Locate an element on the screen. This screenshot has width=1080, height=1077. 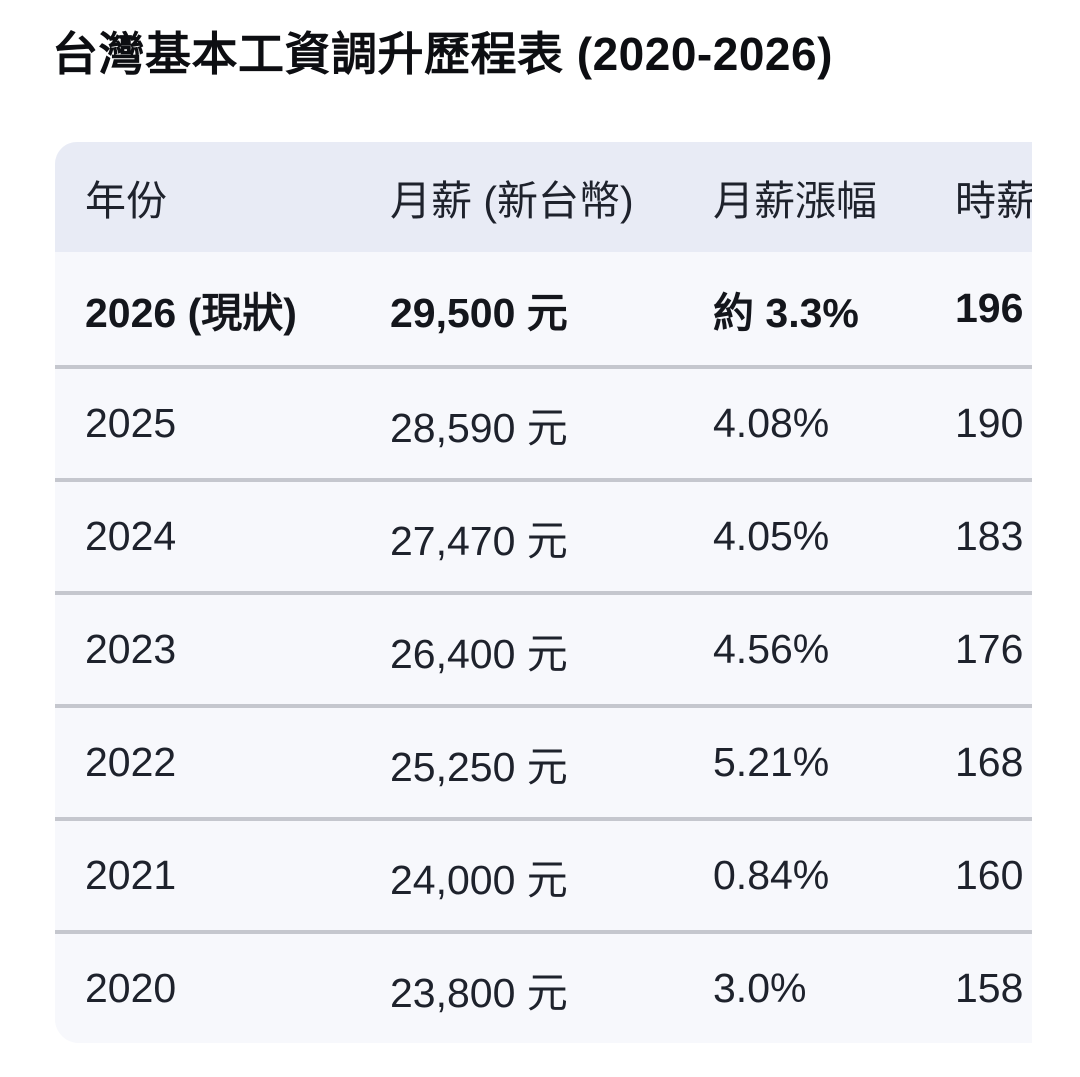
cell-year: 2021 is located at coordinates (131, 875).